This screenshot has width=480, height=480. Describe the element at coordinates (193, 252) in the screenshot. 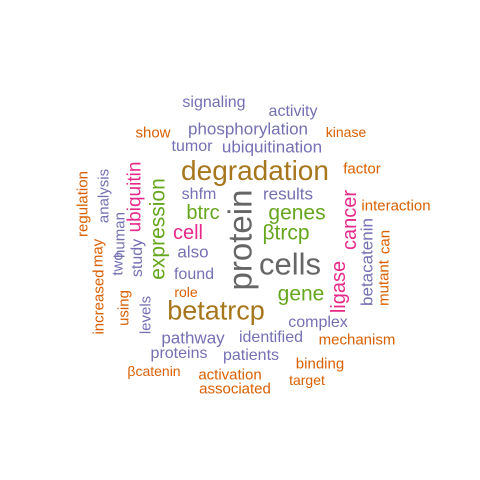

I see `word-also: also` at that location.